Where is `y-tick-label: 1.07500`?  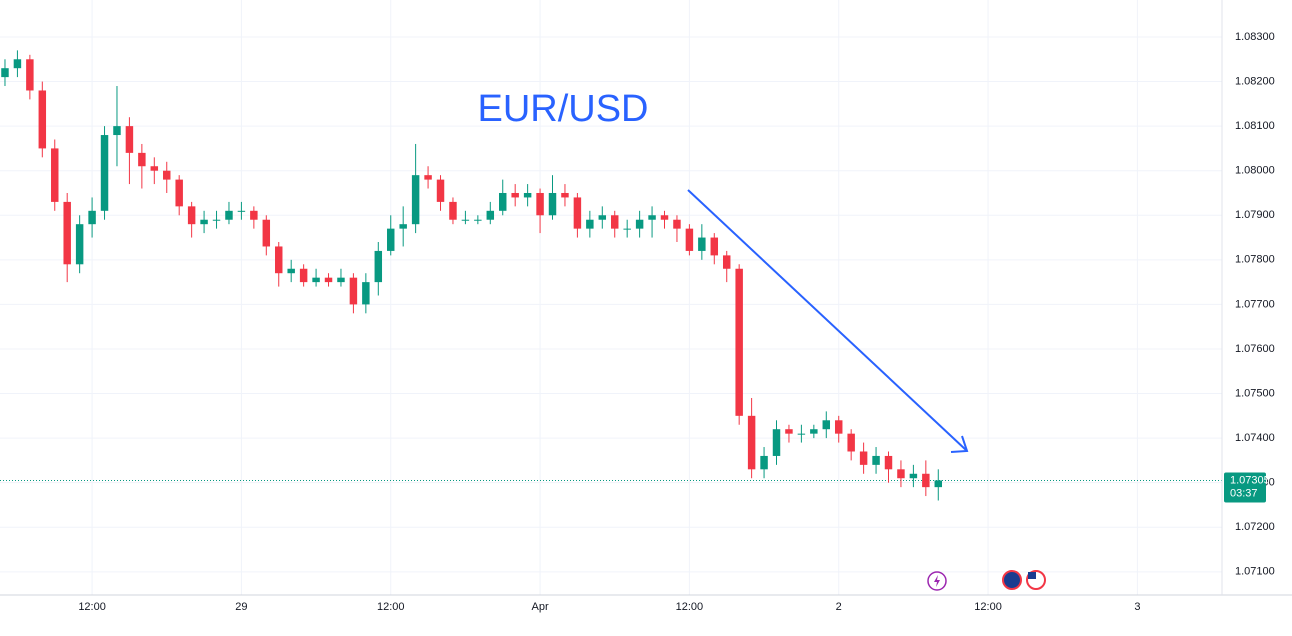
y-tick-label: 1.07500 is located at coordinates (1255, 393).